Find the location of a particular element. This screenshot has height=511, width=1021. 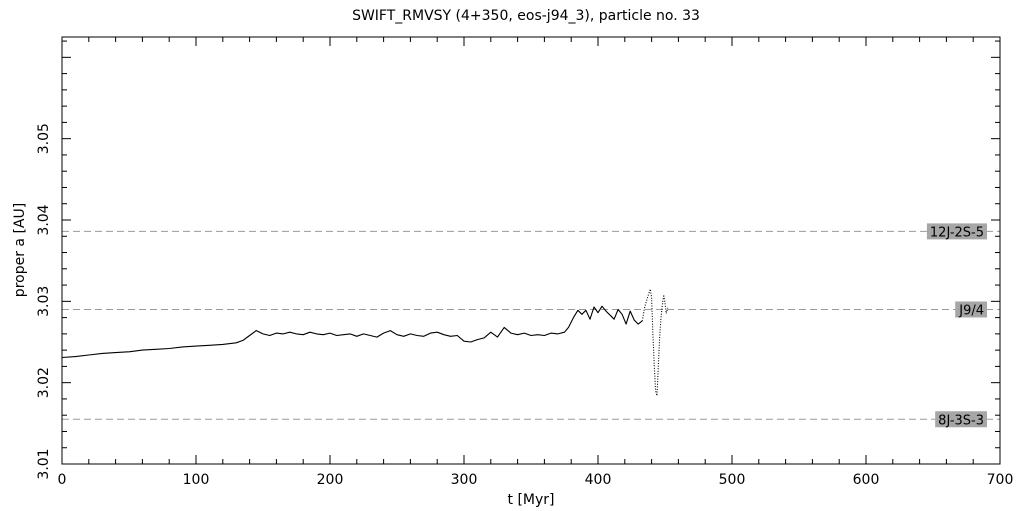

x-tick-label: 300 is located at coordinates (464, 480).